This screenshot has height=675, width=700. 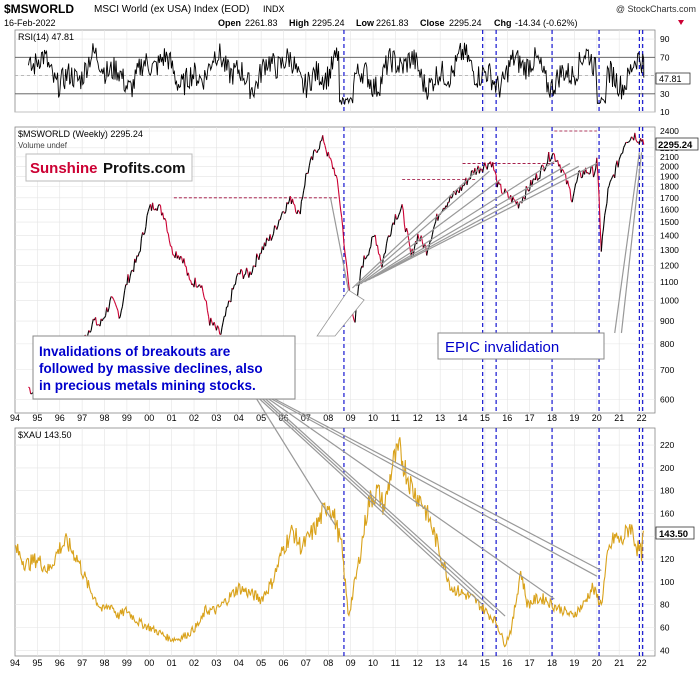 I want to click on header-low-label: Low, so click(x=365, y=23).